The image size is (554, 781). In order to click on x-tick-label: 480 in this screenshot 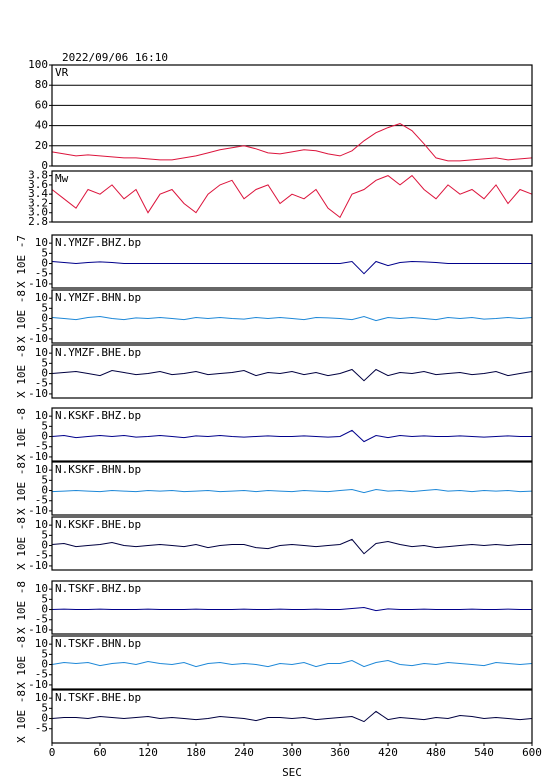, I will do `click(436, 752)`.